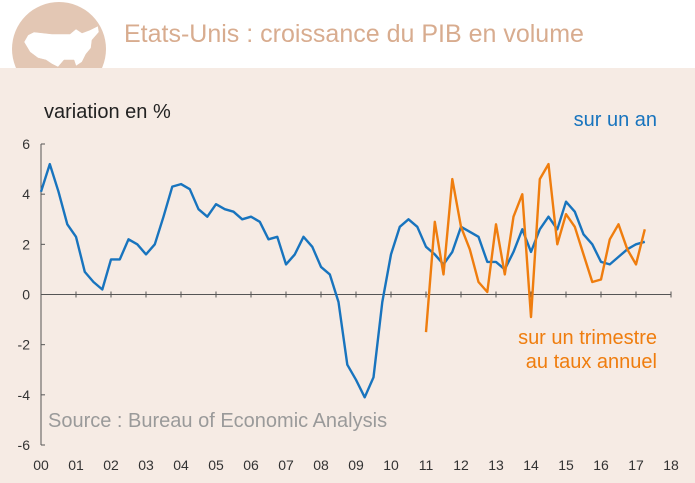 The height and width of the screenshot is (483, 695). I want to click on series-label-line: sur un trimestre, so click(587, 338).